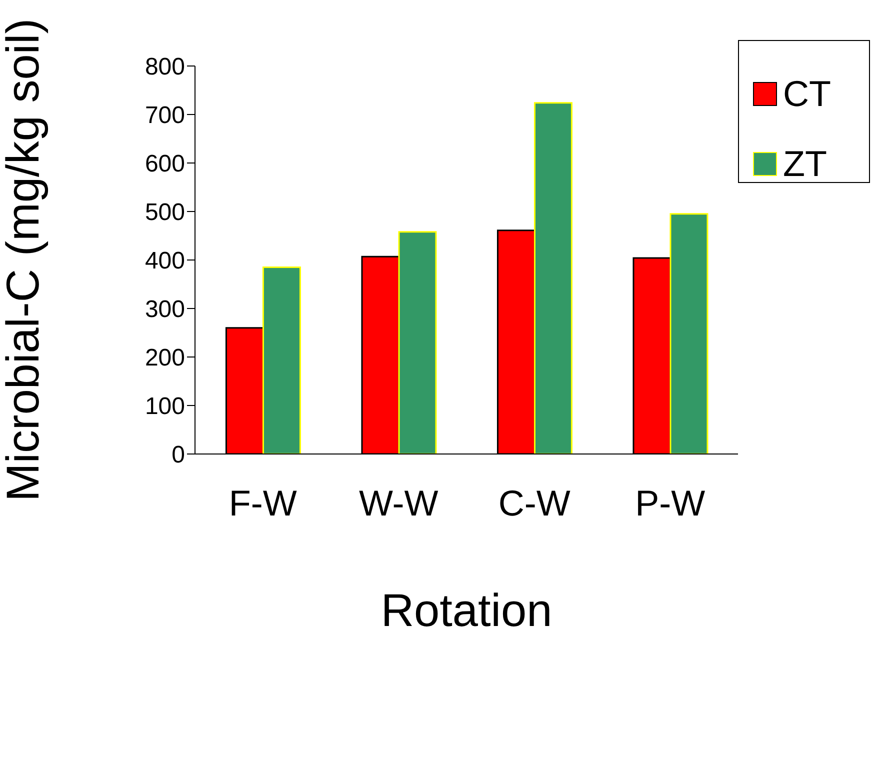  Describe the element at coordinates (670, 503) in the screenshot. I see `x-tick-label: P-W` at that location.